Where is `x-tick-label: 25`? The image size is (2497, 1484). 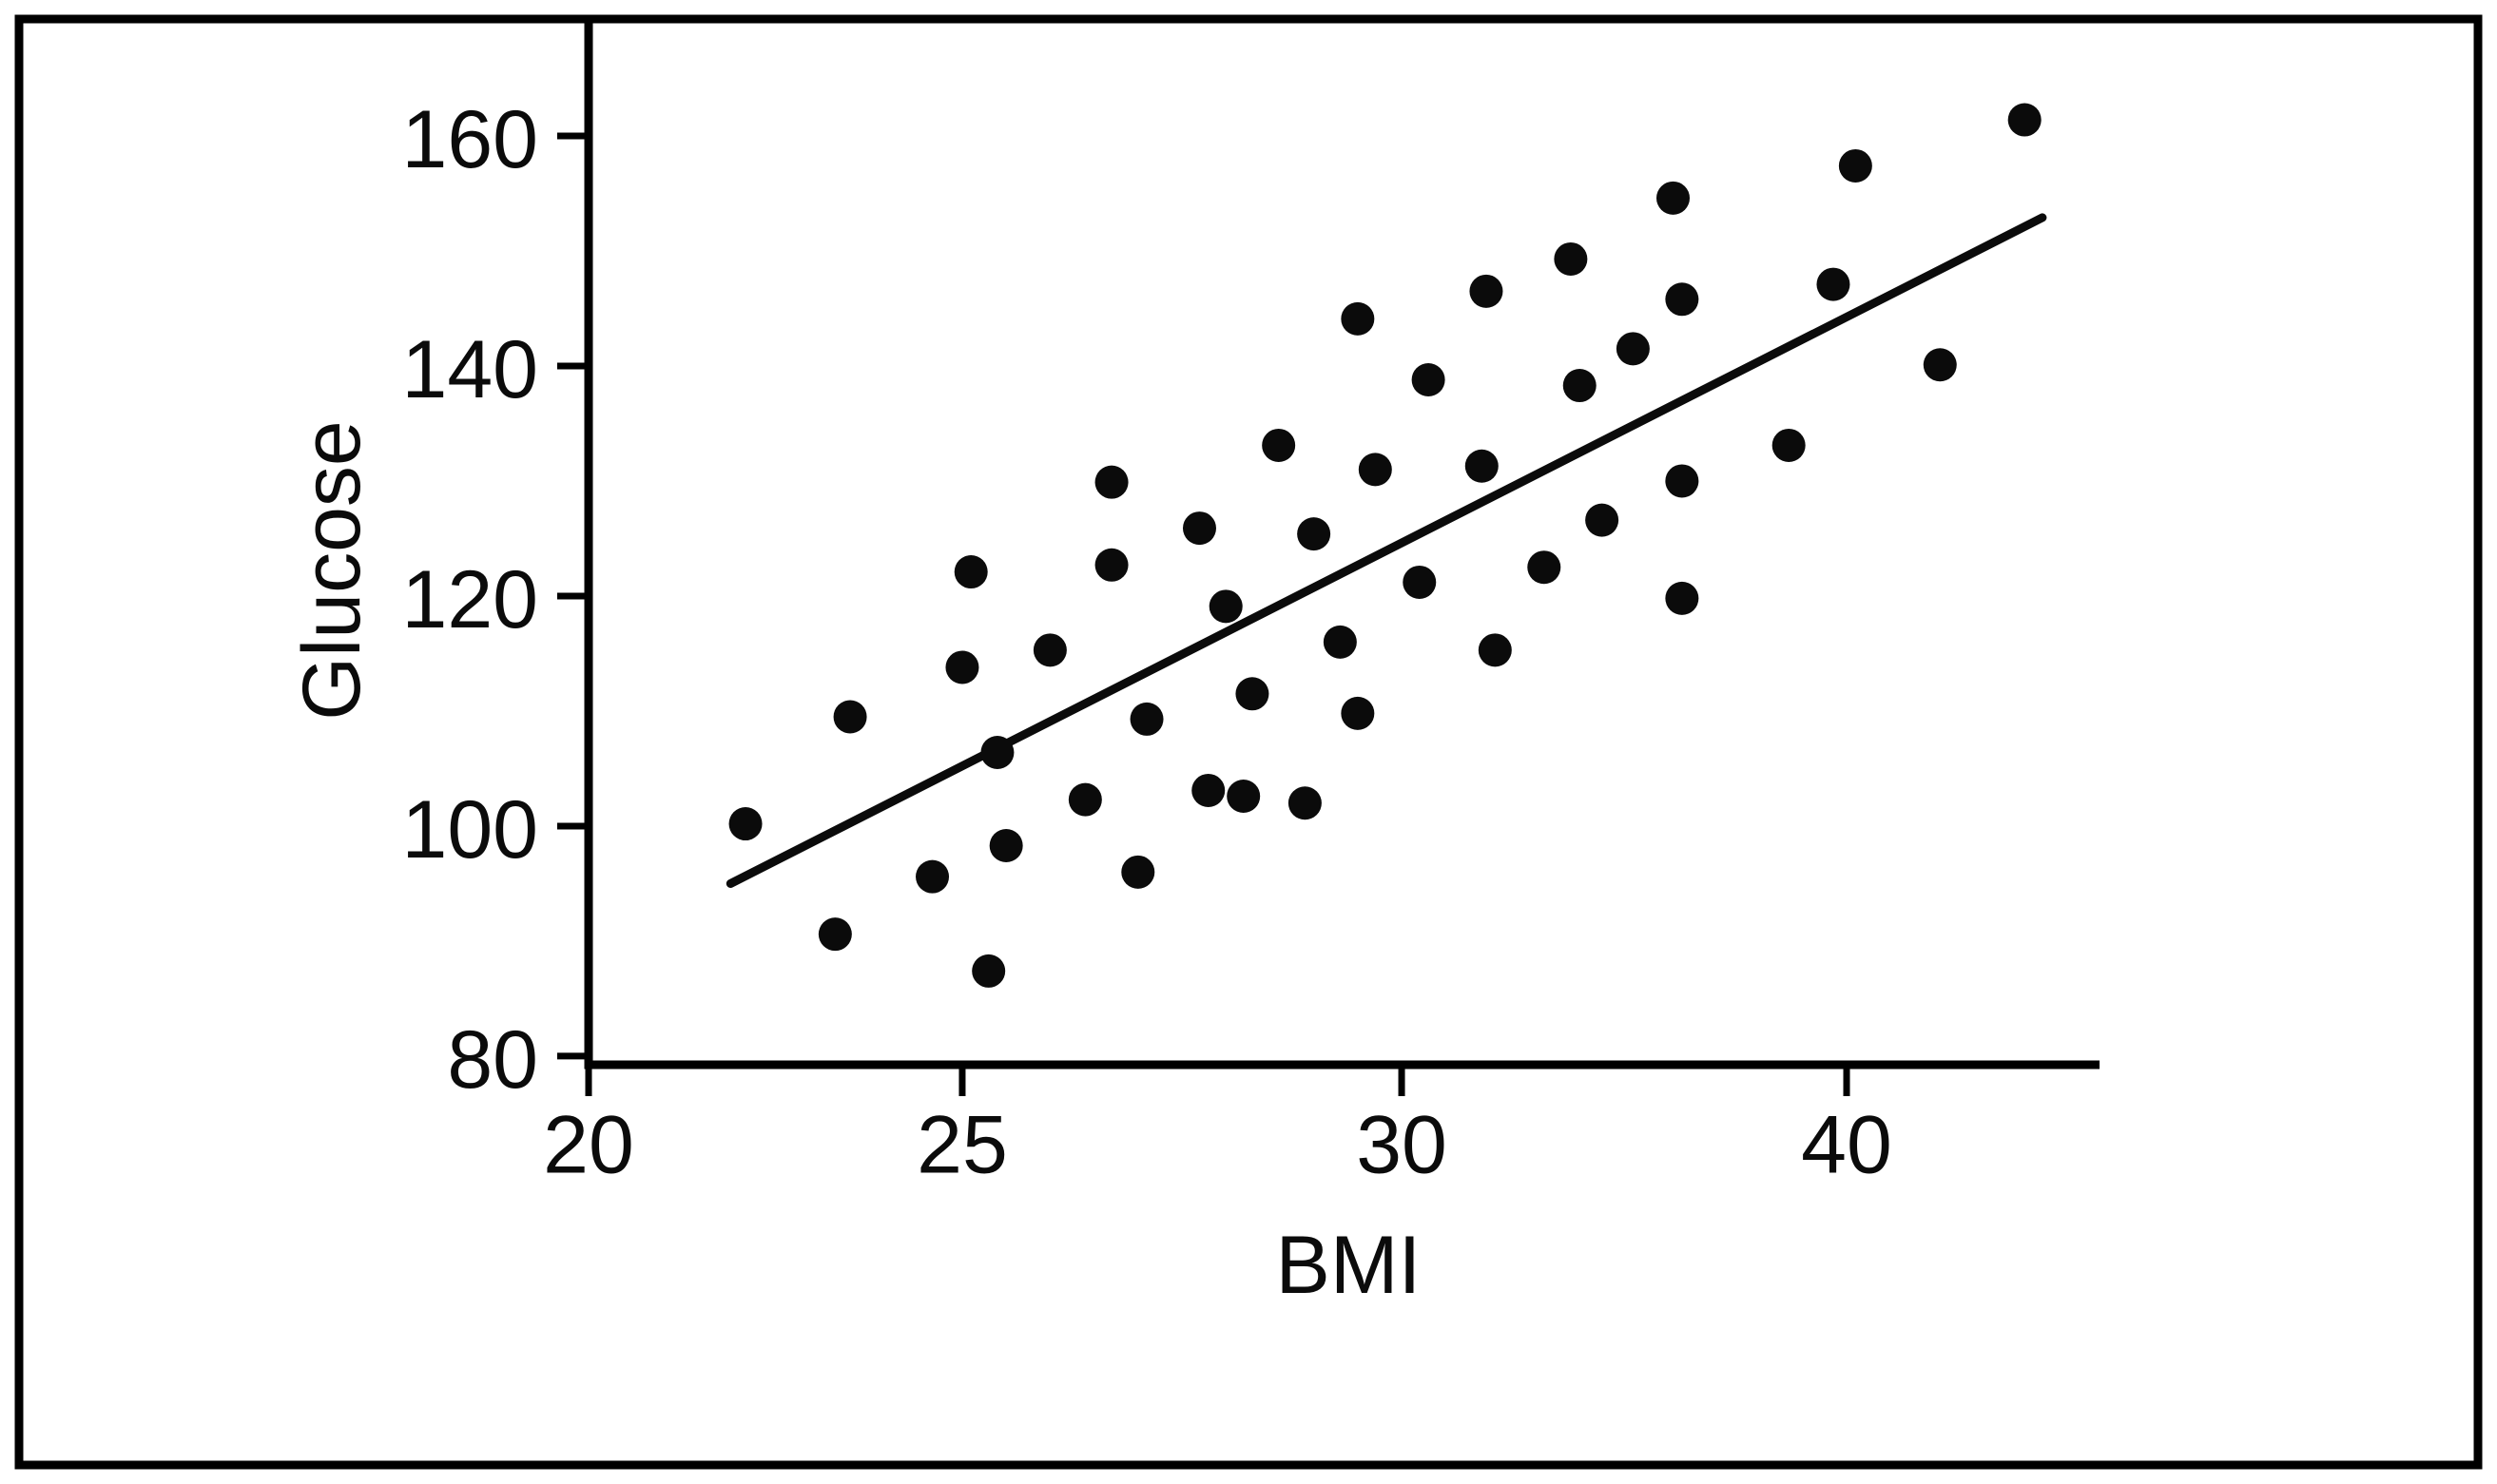 x-tick-label: 25 is located at coordinates (963, 1145).